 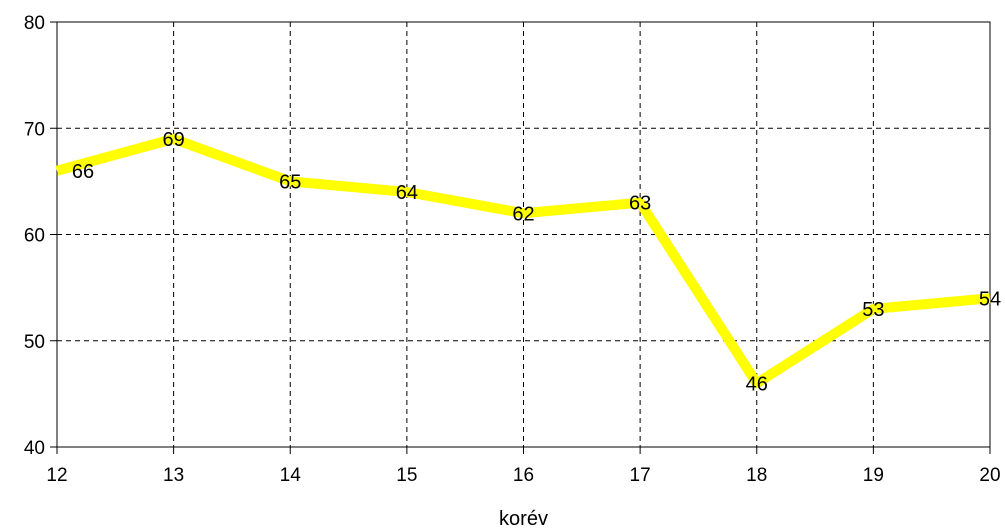 What do you see at coordinates (407, 193) in the screenshot?
I see `data-label: 64` at bounding box center [407, 193].